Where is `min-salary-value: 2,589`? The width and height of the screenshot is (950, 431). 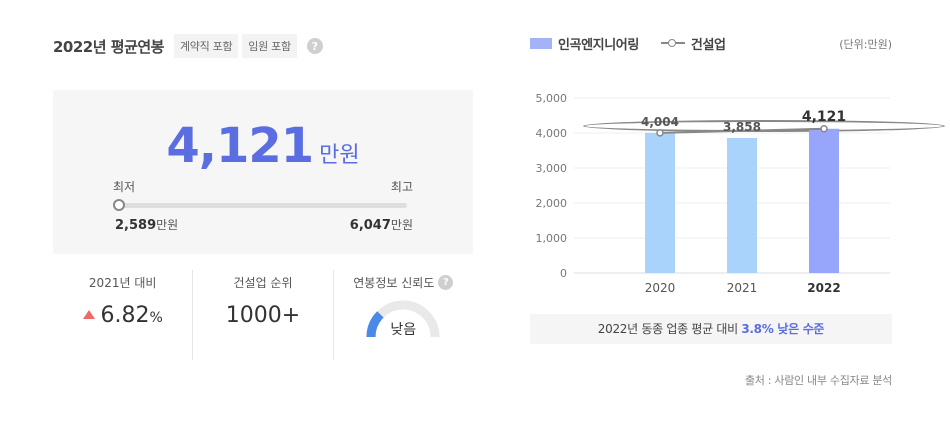 min-salary-value: 2,589 is located at coordinates (136, 225).